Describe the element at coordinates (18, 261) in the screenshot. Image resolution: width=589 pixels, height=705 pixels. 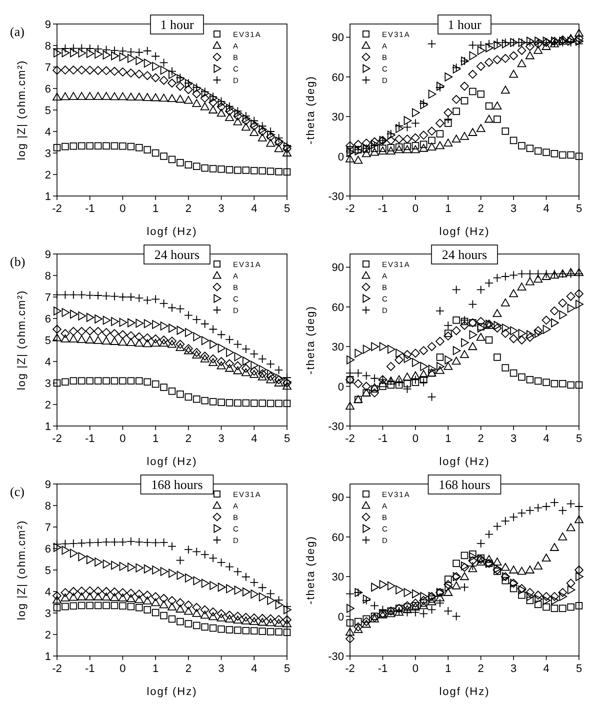
I see `text: (b)` at that location.